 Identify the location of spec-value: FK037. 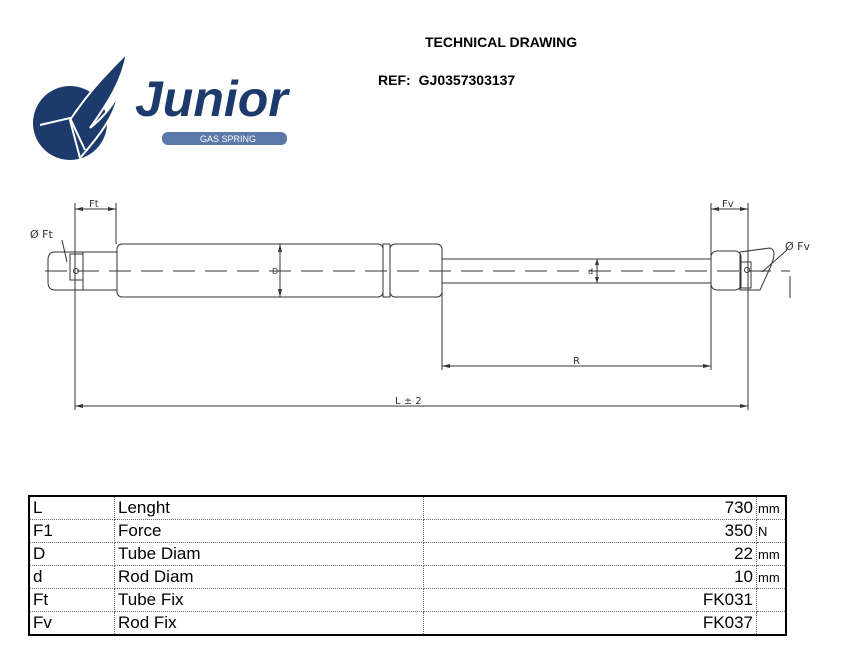
(590, 623).